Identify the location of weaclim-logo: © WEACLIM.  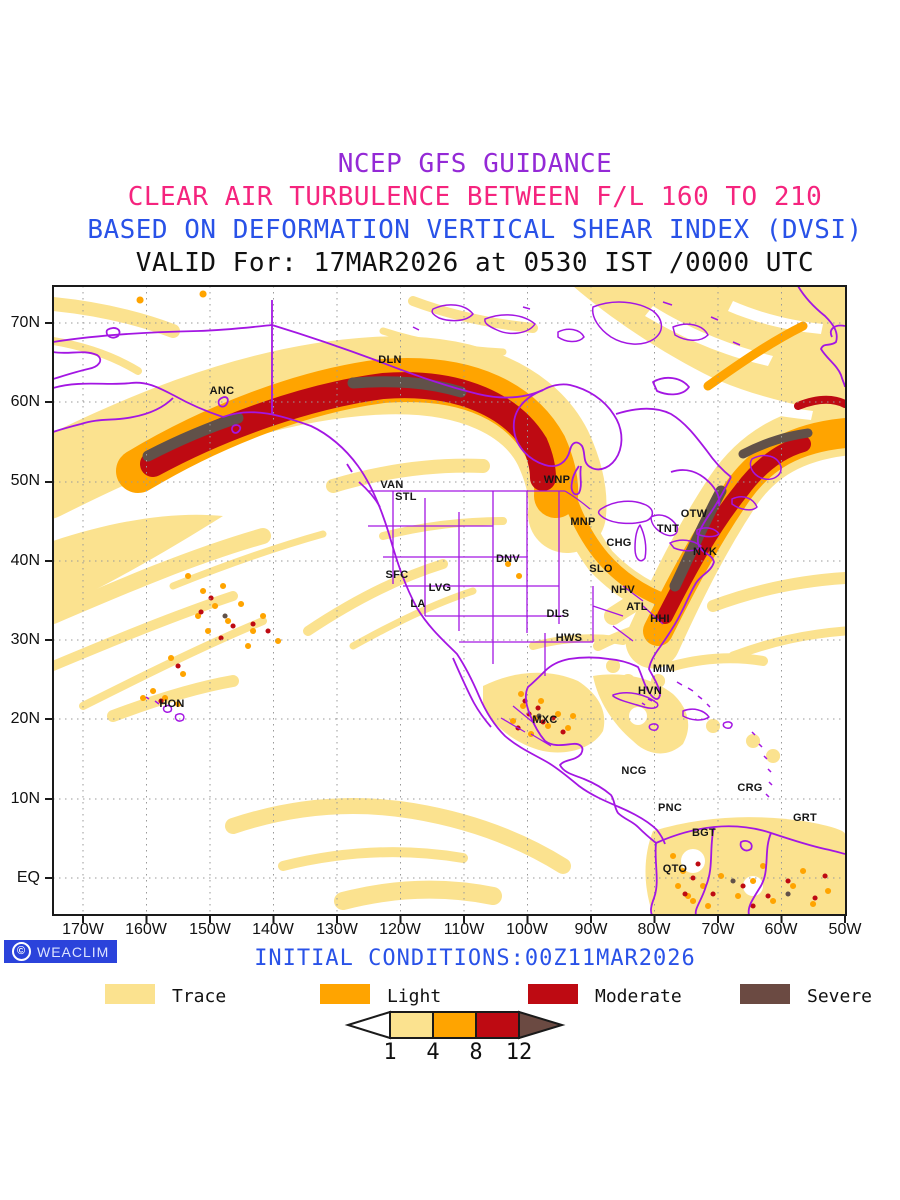
(61, 951).